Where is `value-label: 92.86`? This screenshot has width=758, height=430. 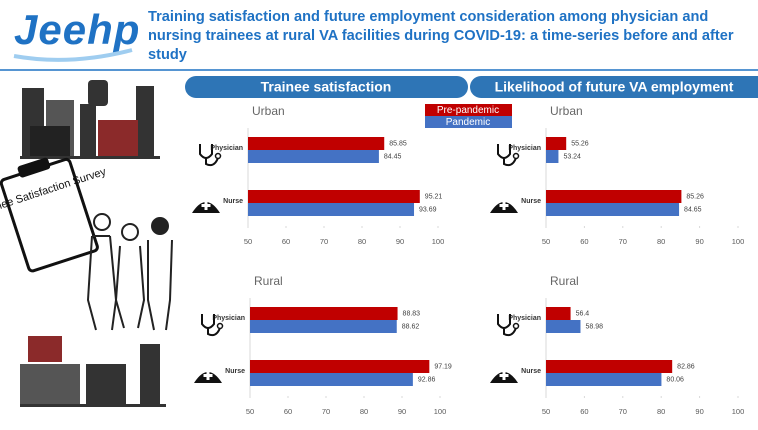 value-label: 92.86 is located at coordinates (427, 379).